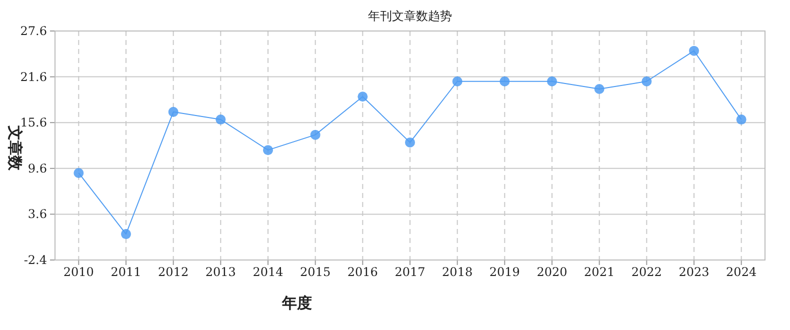 The width and height of the screenshot is (790, 330). What do you see at coordinates (126, 272) in the screenshot?
I see `x-tick-label: 2011` at bounding box center [126, 272].